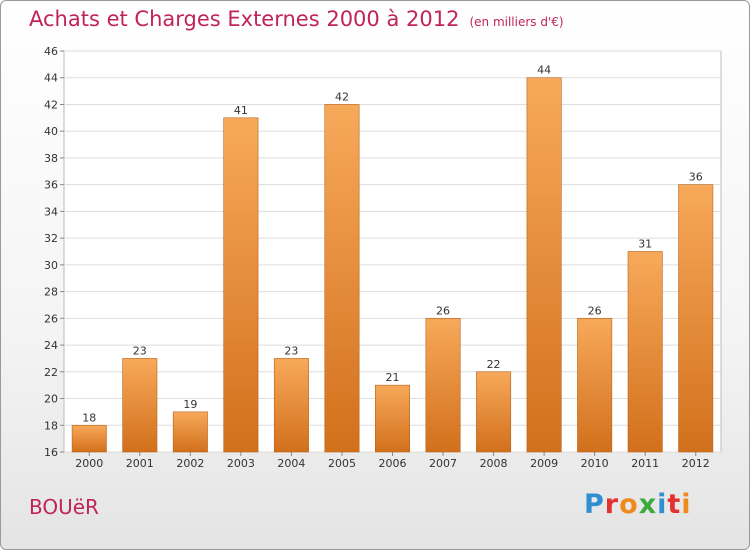 This screenshot has width=750, height=550. I want to click on x-tick-label: 2003, so click(241, 463).